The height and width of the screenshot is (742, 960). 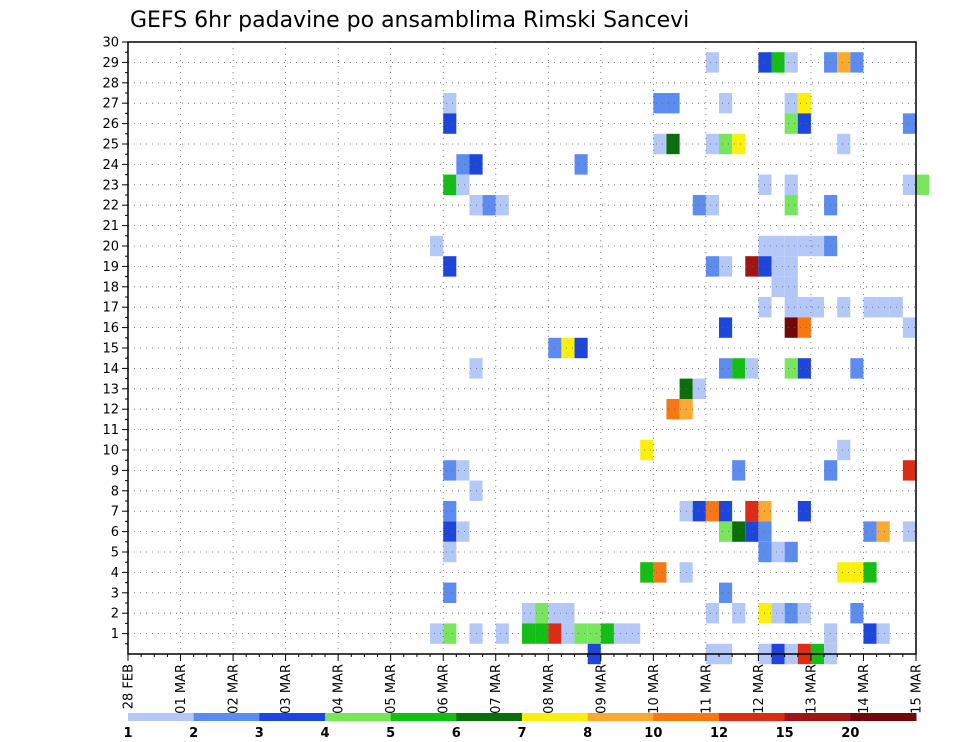 What do you see at coordinates (181, 689) in the screenshot?
I see `x-tick-label: 01 MAR` at bounding box center [181, 689].